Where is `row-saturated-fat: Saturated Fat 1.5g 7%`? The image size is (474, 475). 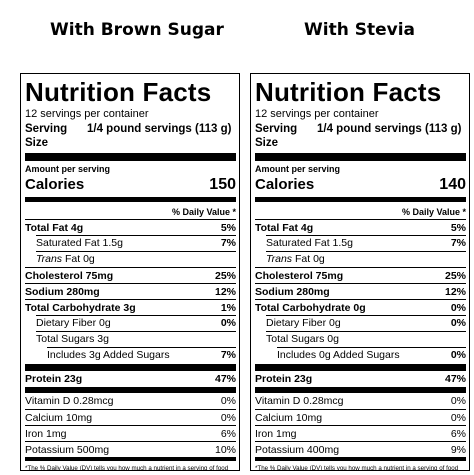 row-saturated-fat: Saturated Fat 1.5g 7% is located at coordinates (130, 243).